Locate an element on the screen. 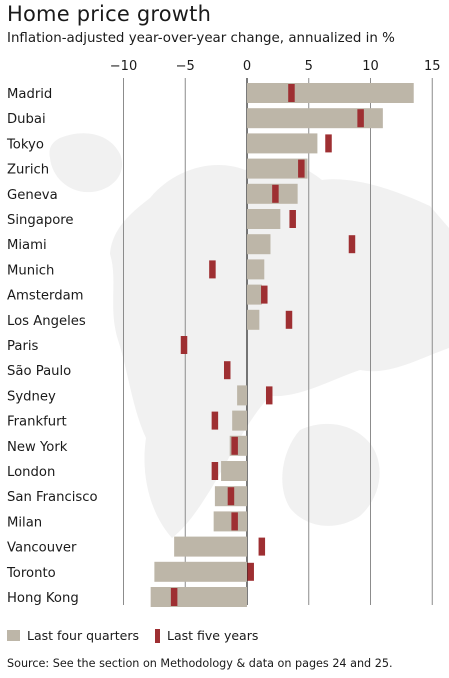 Image resolution: width=449 pixels, height=678 pixels. chart-title: Home price growth is located at coordinates (109, 14).